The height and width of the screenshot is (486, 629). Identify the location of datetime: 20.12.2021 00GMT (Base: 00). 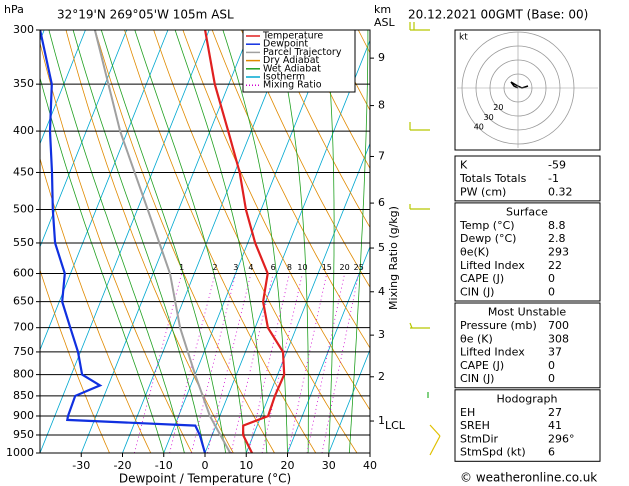
(498, 15).